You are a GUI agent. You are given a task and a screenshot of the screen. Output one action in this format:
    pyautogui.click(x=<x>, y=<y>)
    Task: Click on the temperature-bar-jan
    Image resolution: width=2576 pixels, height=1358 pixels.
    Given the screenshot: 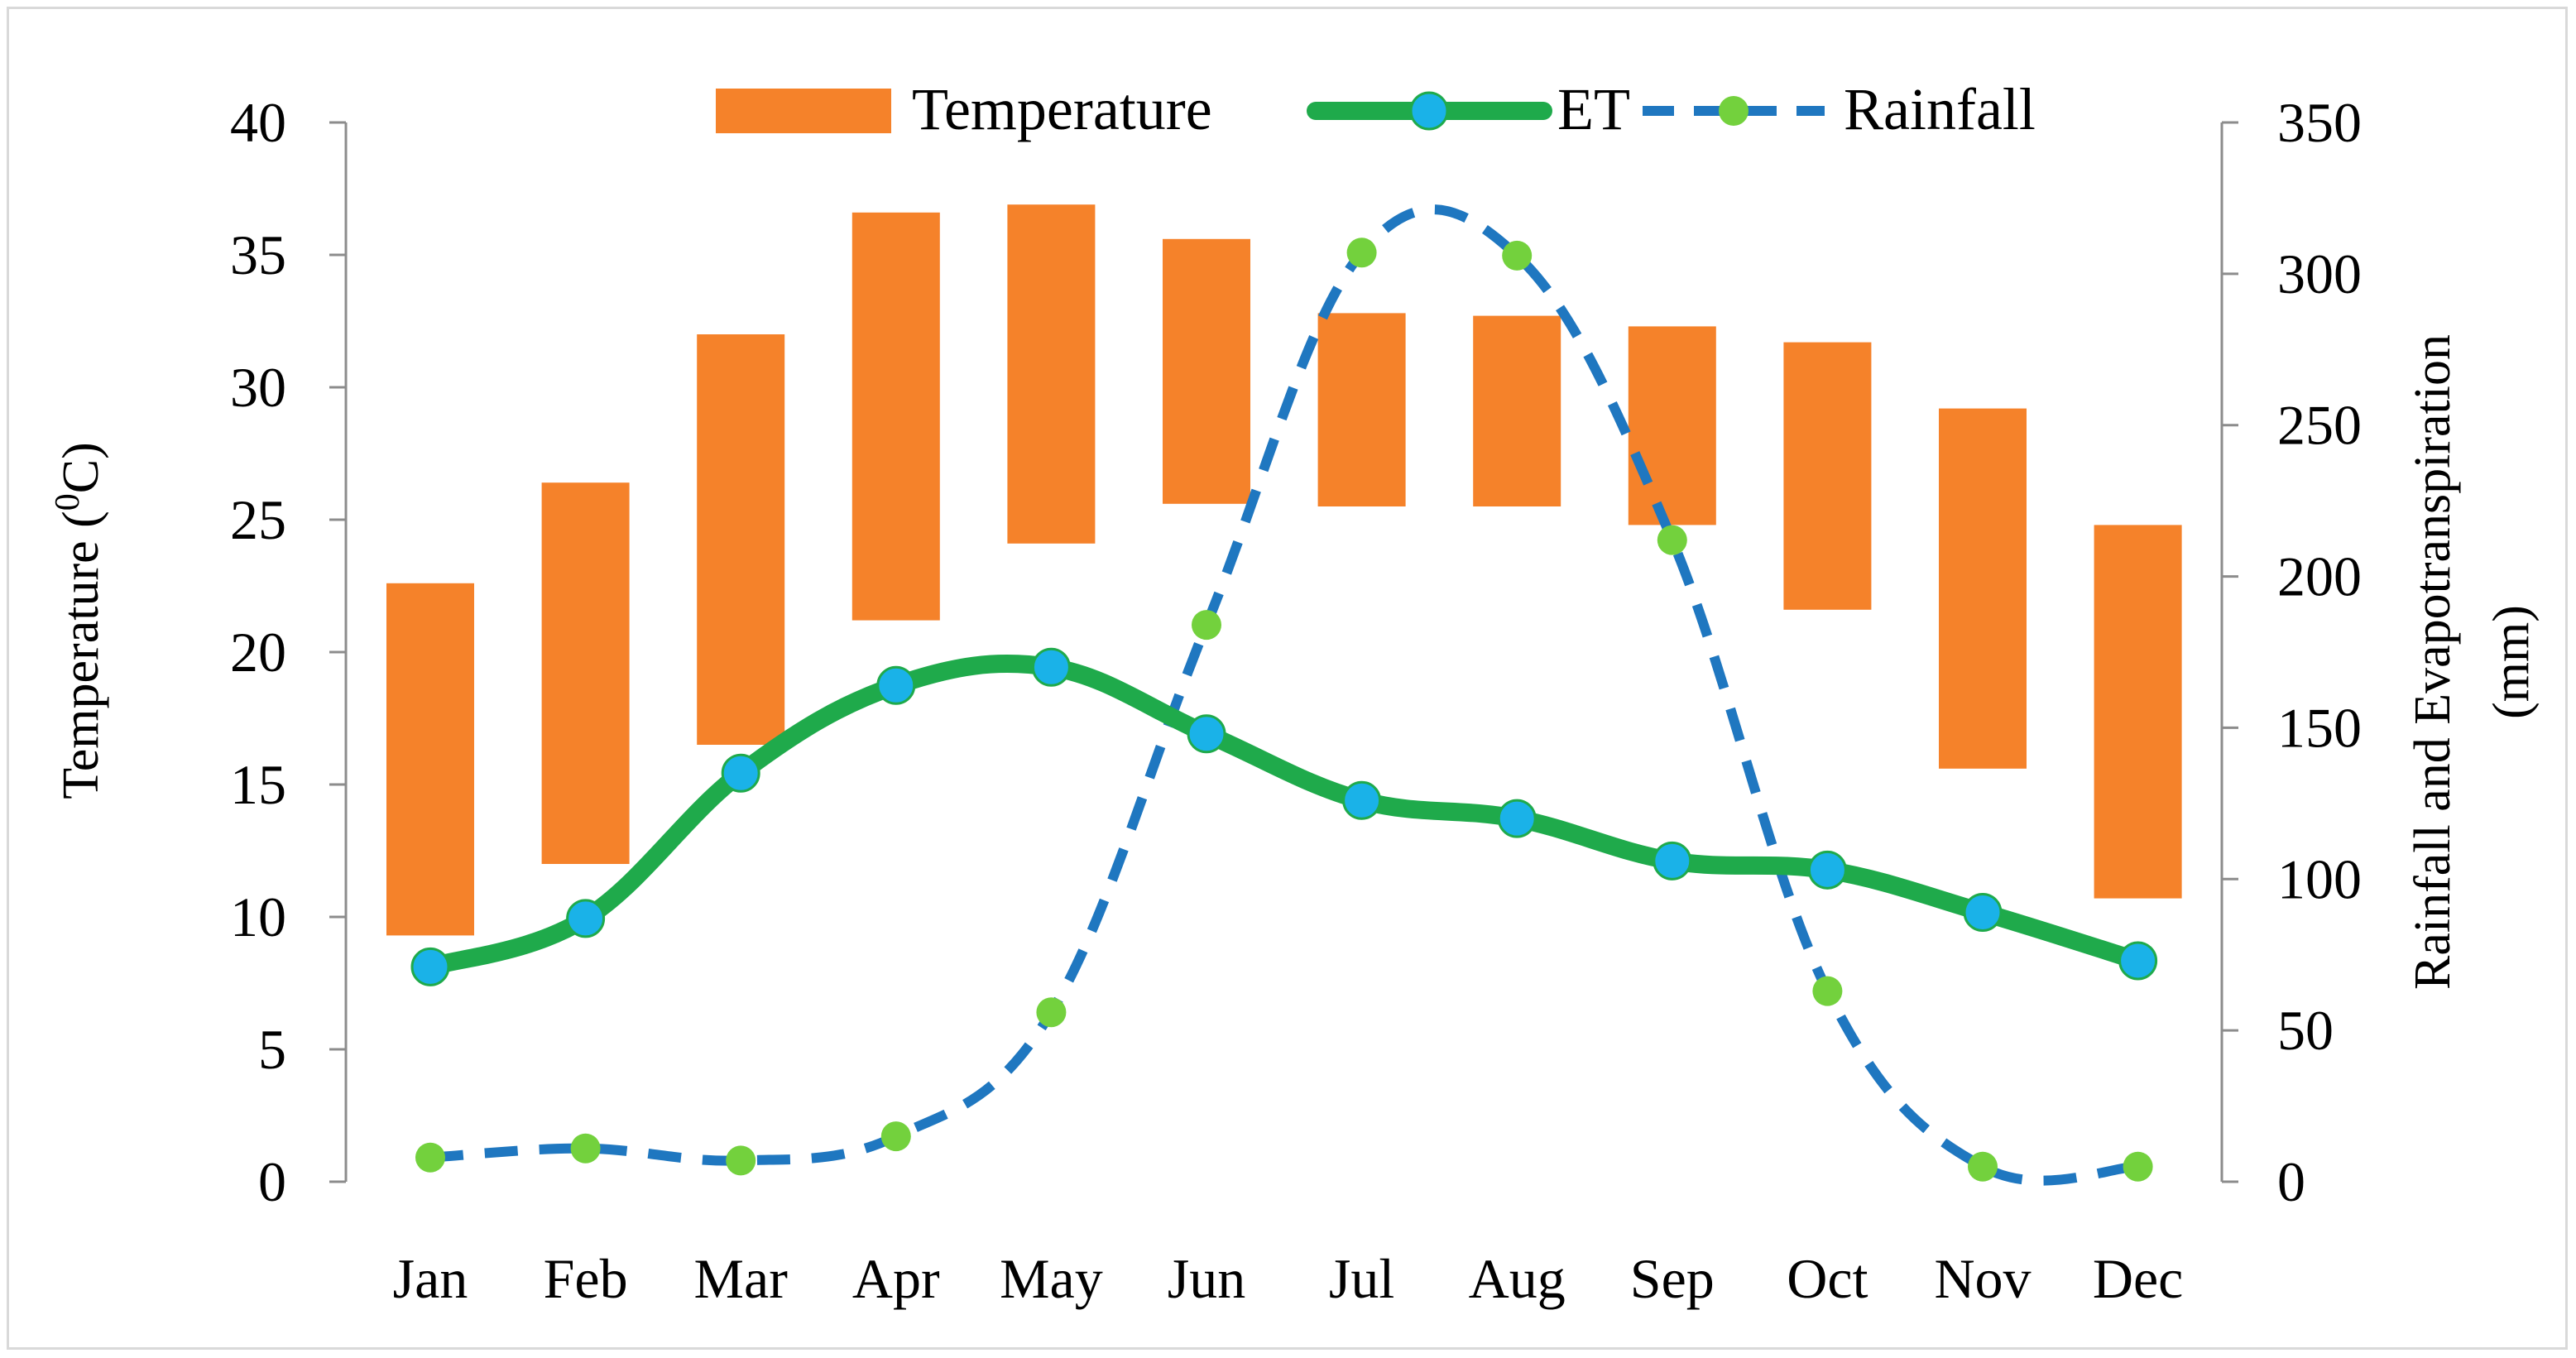 What is the action you would take?
    pyautogui.click(x=430, y=759)
    